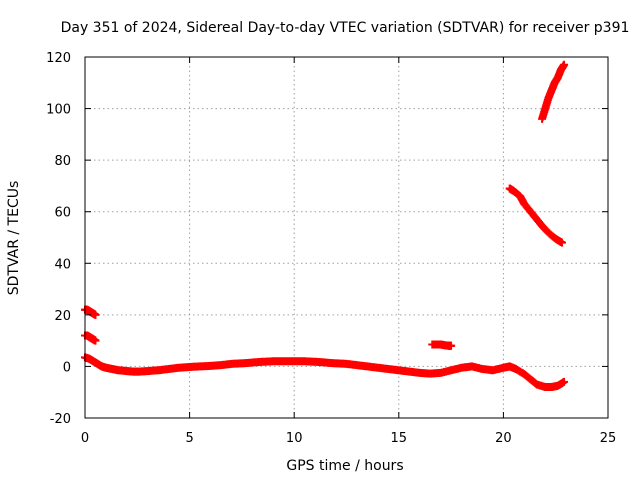 This screenshot has width=640, height=480. What do you see at coordinates (399, 438) in the screenshot?
I see `x-tick-label-3: 15` at bounding box center [399, 438].